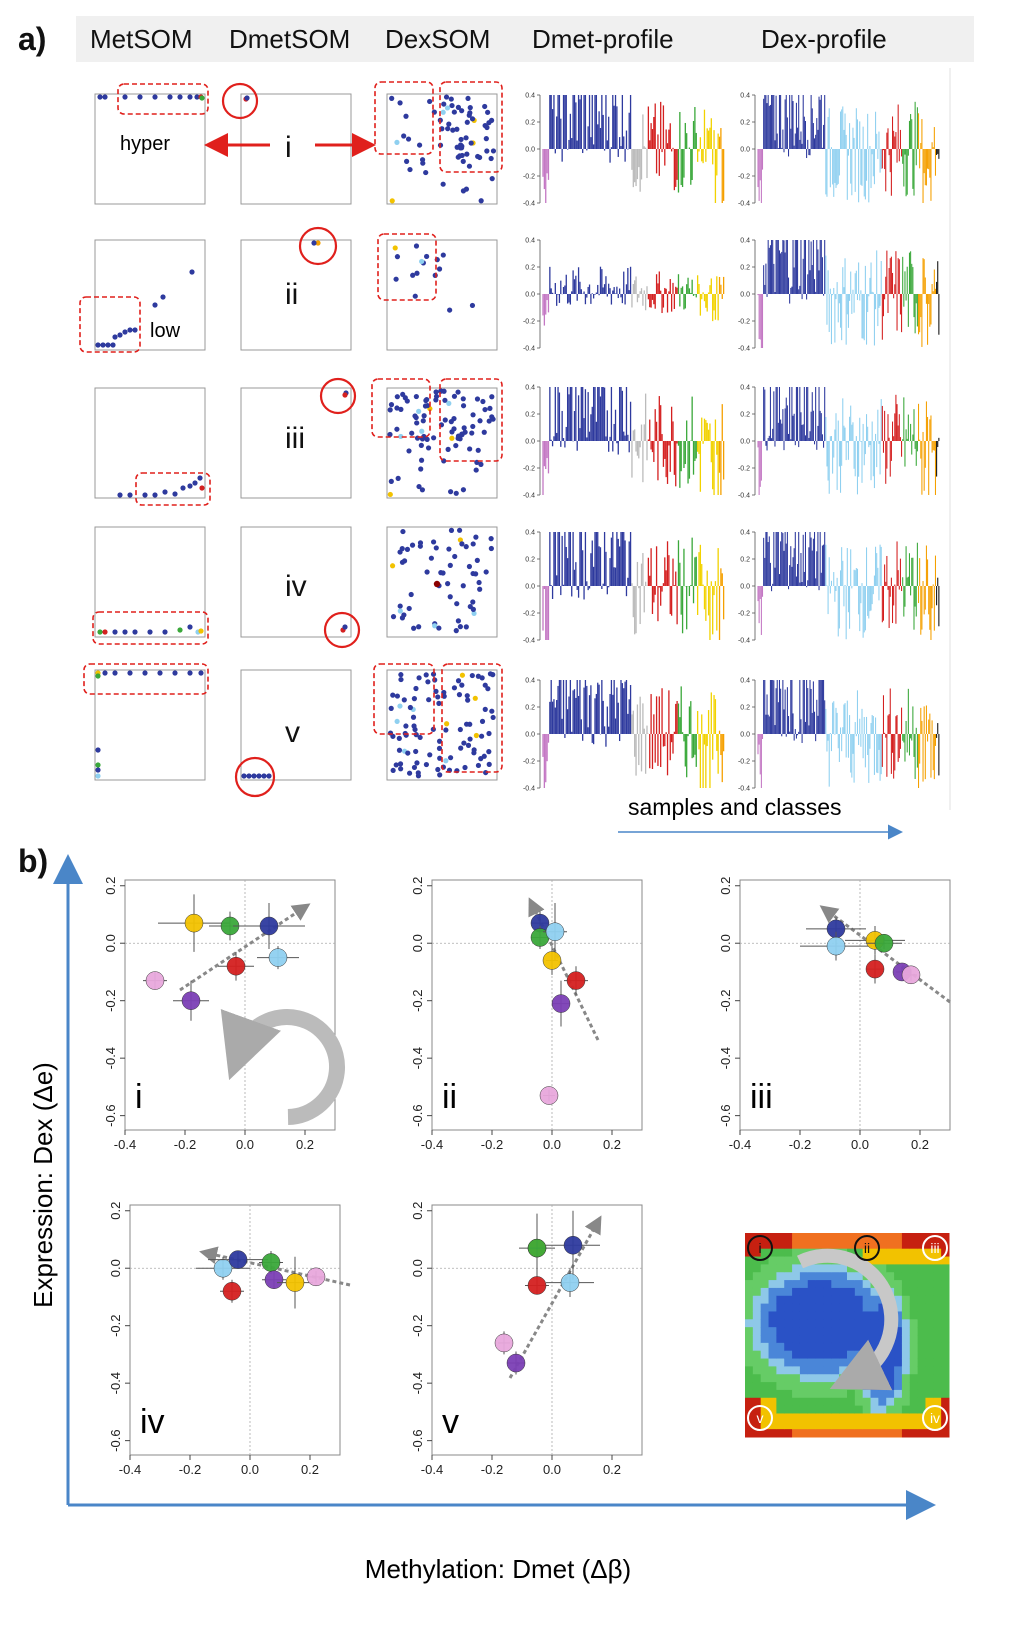  What do you see at coordinates (744, 349) in the screenshot?
I see `dex-profile-ii-tick-label: -0.4` at bounding box center [744, 349].